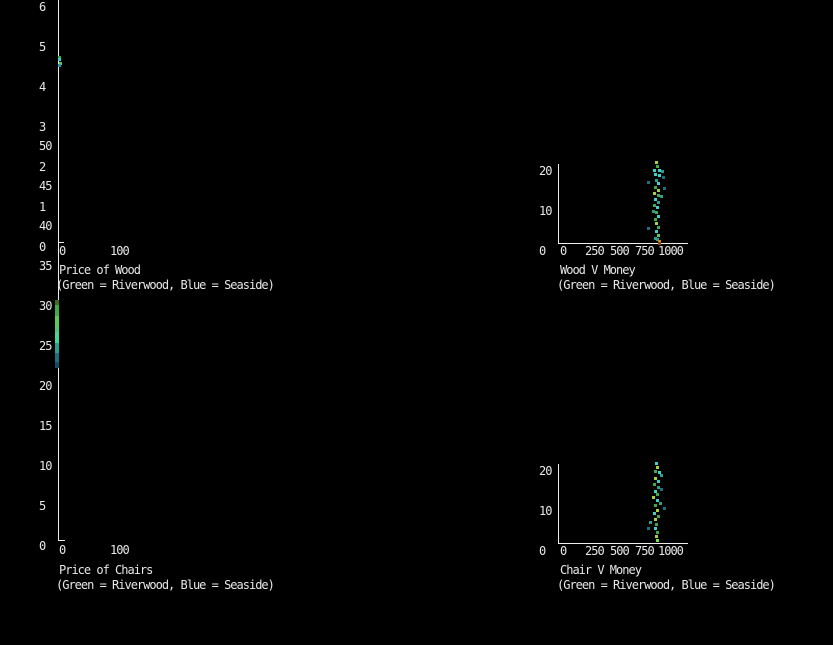 Image resolution: width=833 pixels, height=645 pixels. I want to click on y-tick-label: 35, so click(45, 266).